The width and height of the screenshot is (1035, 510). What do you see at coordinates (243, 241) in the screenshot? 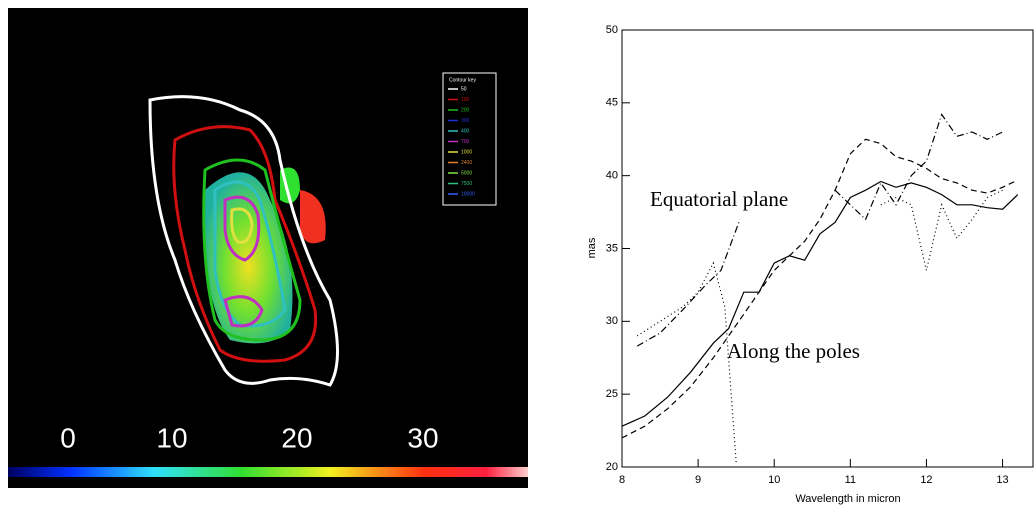
I see `contours` at bounding box center [243, 241].